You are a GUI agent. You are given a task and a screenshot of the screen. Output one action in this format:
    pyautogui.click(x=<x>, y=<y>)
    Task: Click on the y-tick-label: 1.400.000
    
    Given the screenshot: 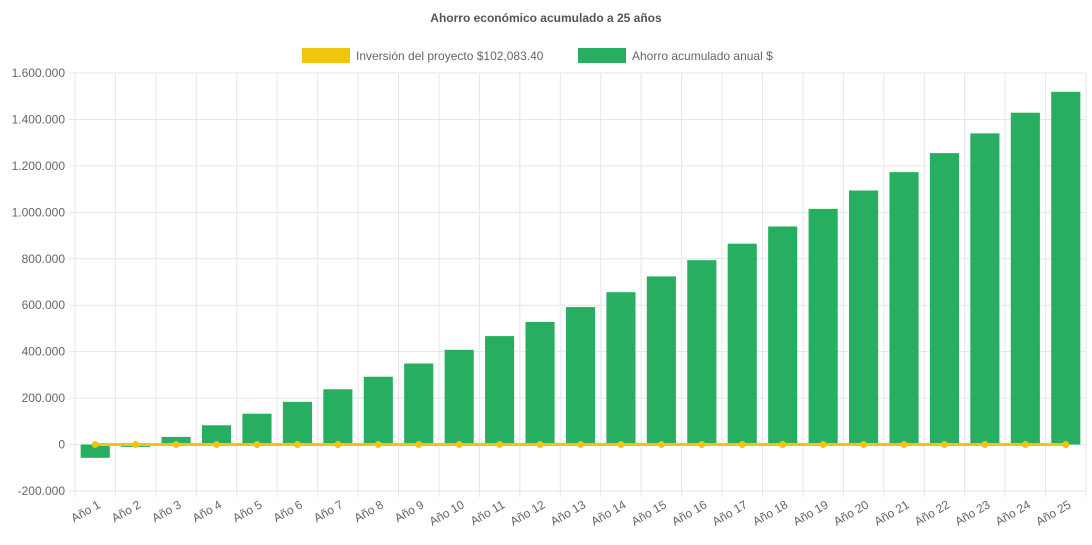 What is the action you would take?
    pyautogui.click(x=39, y=119)
    